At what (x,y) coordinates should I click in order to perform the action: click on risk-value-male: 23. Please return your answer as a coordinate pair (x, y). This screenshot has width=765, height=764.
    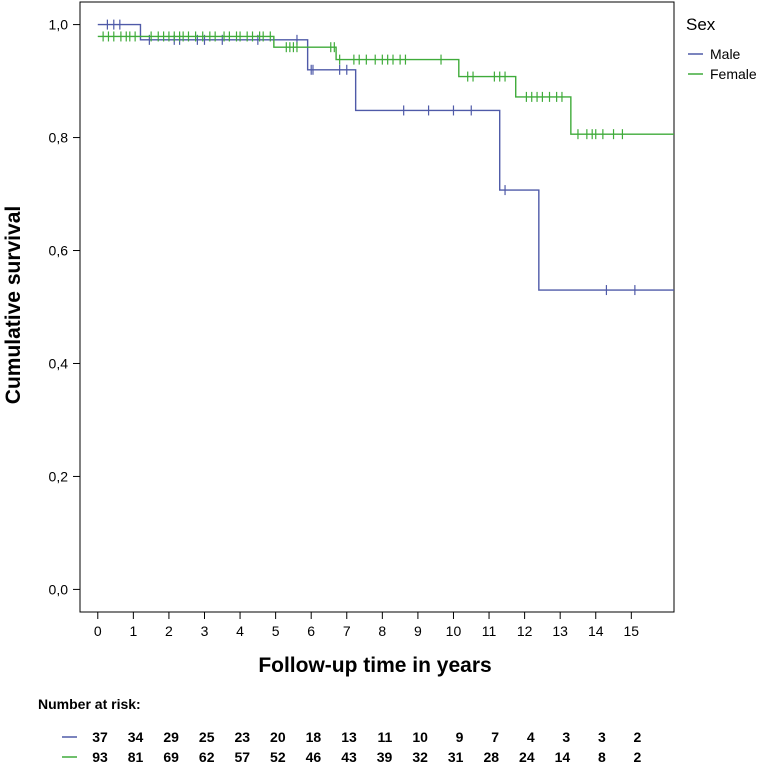
    Looking at the image, I should click on (242, 737).